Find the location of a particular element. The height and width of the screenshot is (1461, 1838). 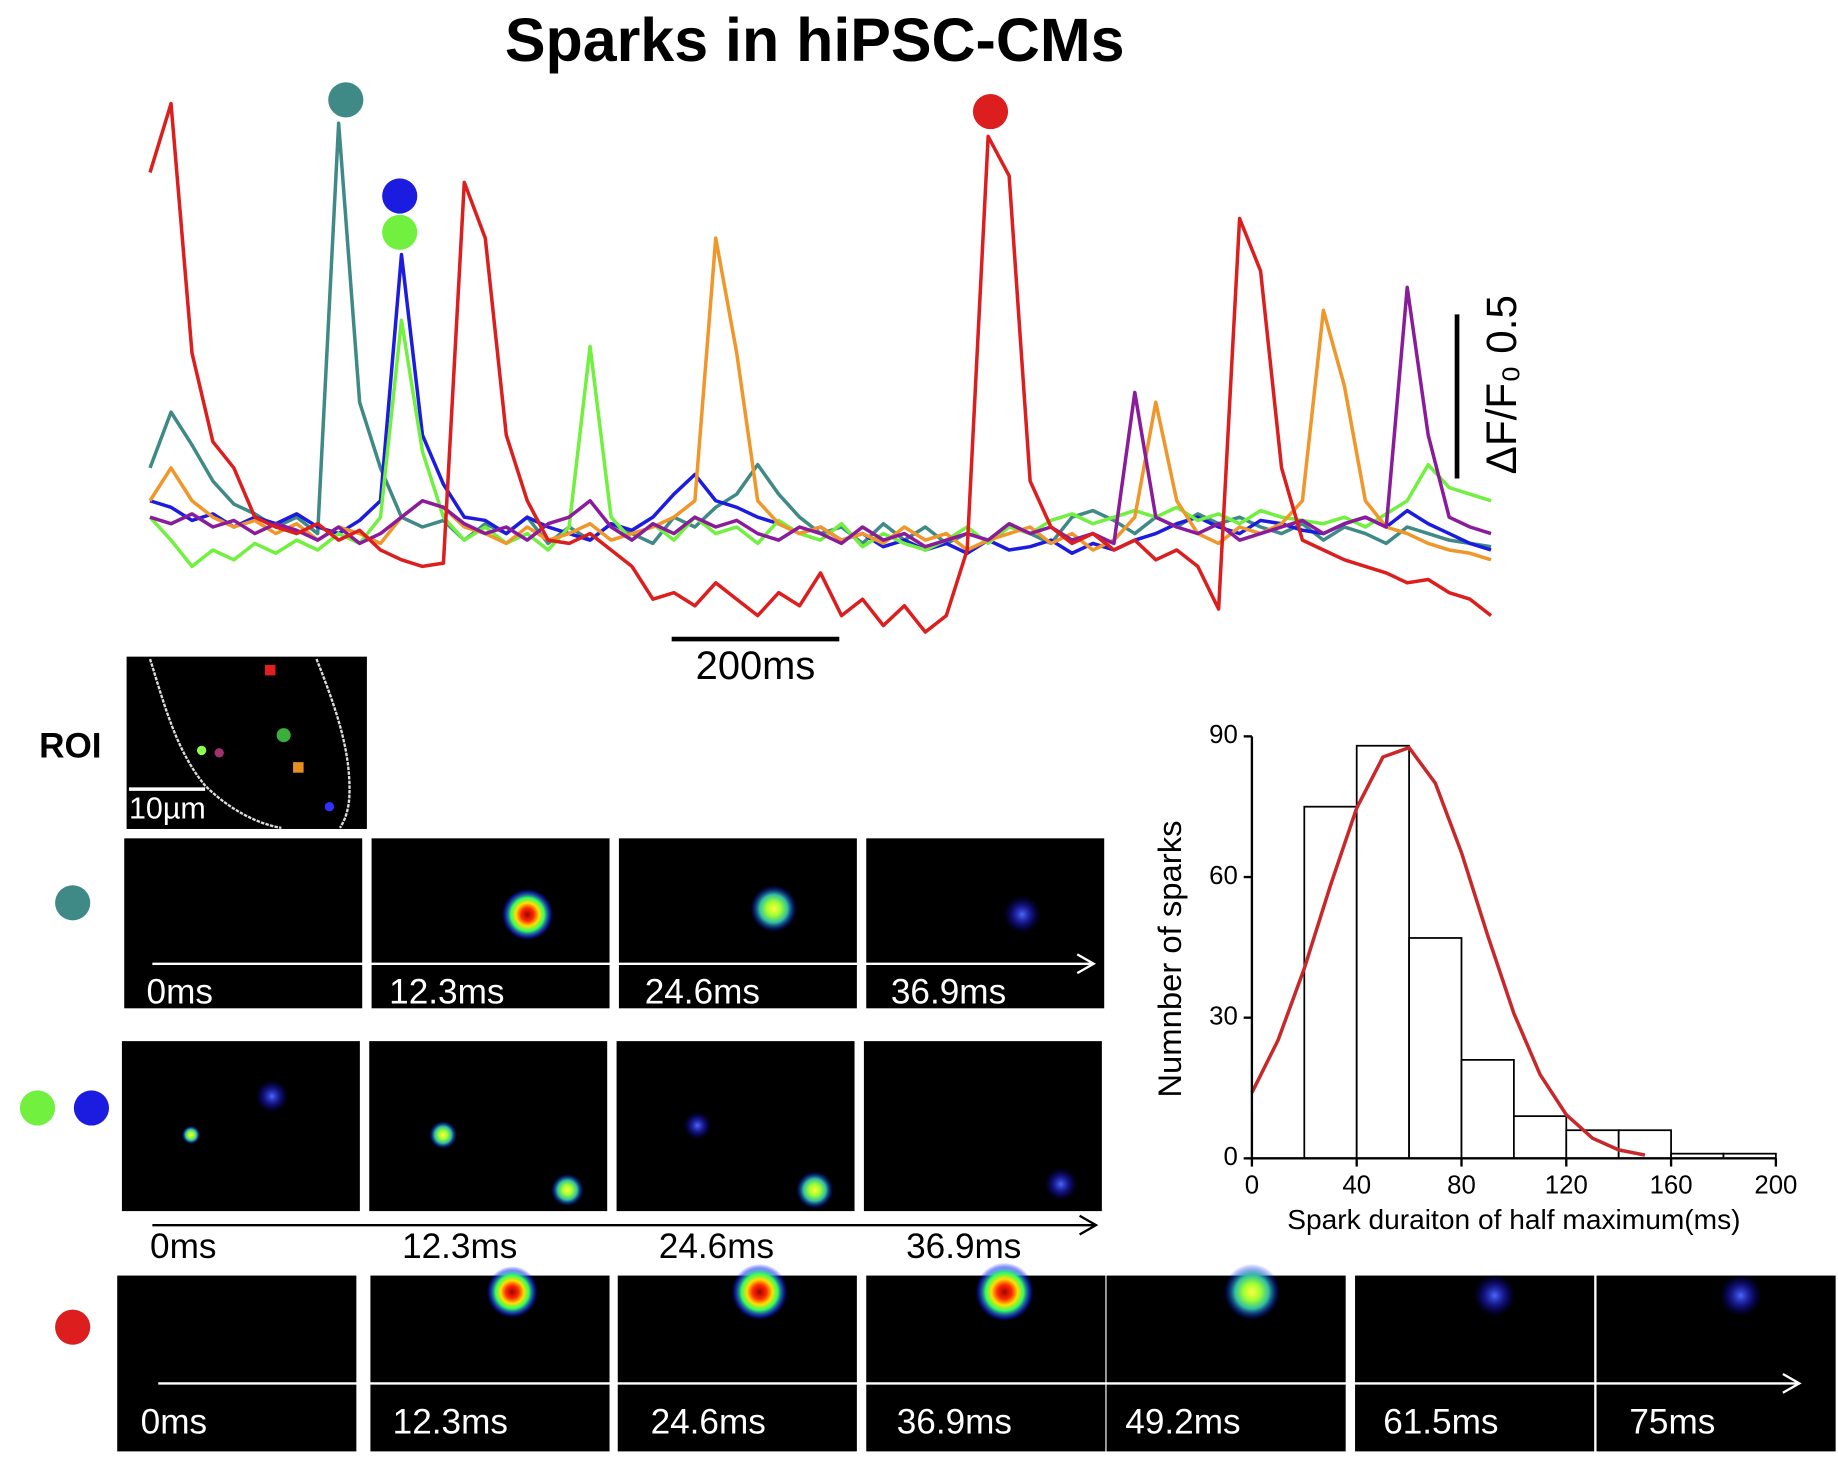

y-axis-label: Numnber of sparks is located at coordinates (1169, 958).